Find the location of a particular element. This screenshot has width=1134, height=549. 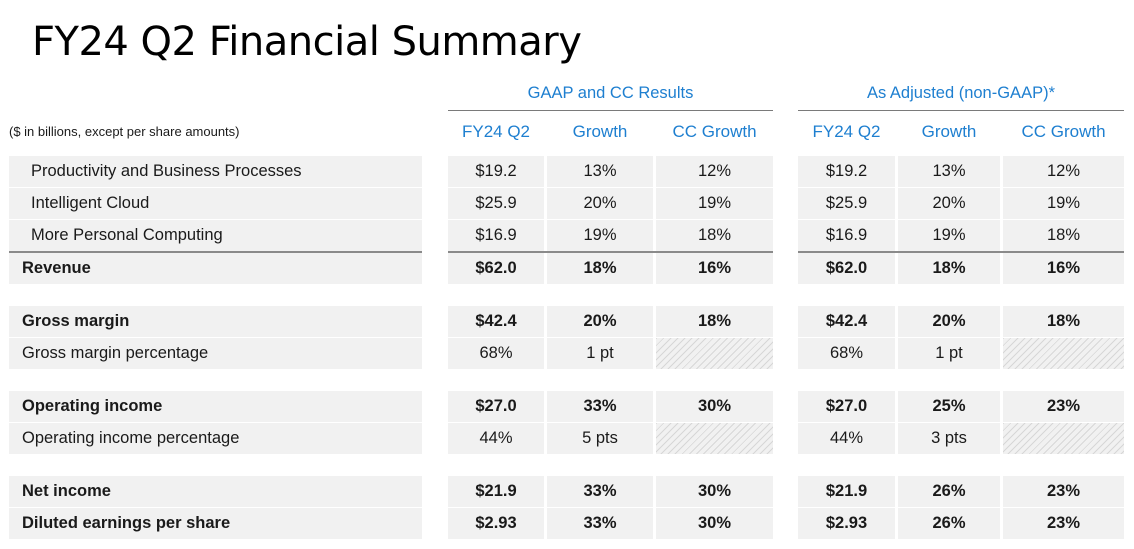

table-cell-operating-income-pct-adj-growth: 3 pts is located at coordinates (949, 438).